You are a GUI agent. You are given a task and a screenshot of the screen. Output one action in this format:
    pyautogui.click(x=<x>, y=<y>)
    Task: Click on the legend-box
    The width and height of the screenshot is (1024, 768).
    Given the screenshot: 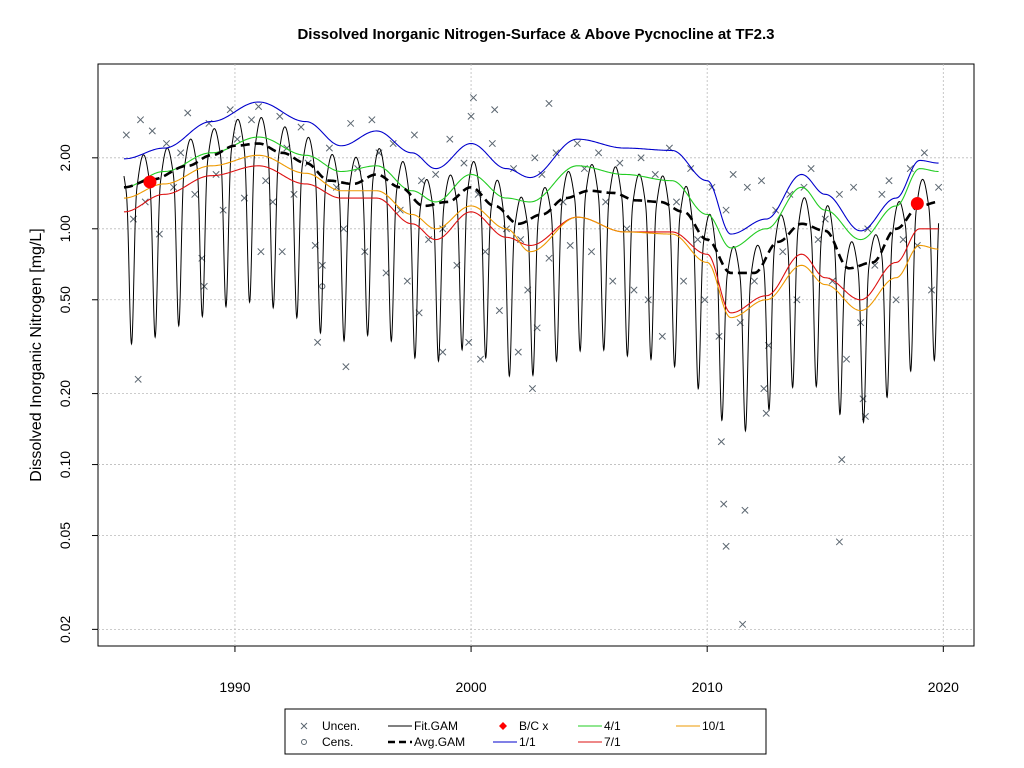 What is the action you would take?
    pyautogui.click(x=525, y=731)
    